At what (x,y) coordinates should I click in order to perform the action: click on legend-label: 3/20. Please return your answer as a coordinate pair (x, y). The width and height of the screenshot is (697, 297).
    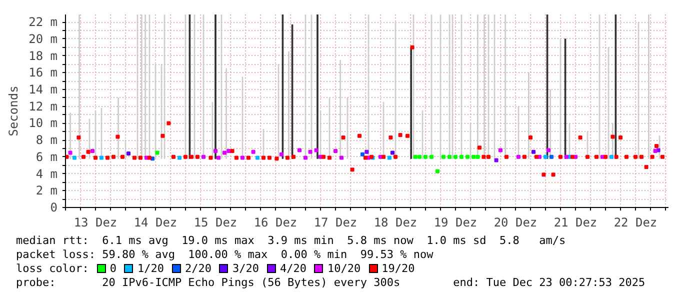
    Looking at the image, I should click on (245, 268).